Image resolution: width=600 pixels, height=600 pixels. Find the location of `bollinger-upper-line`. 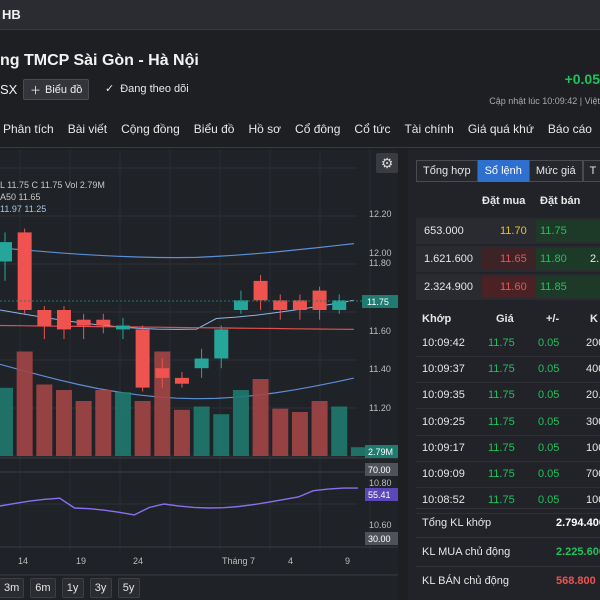

bollinger-upper-line is located at coordinates (177, 251).